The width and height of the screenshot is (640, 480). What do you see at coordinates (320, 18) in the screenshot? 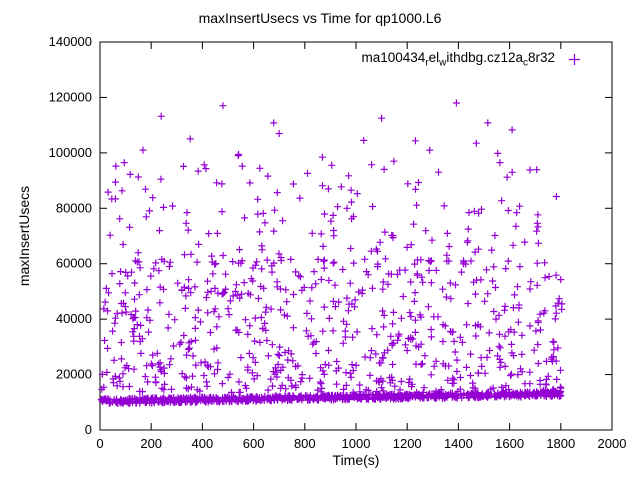
I see `chart-title: maxInsertUsecs vs Time for qp1000.L6` at bounding box center [320, 18].